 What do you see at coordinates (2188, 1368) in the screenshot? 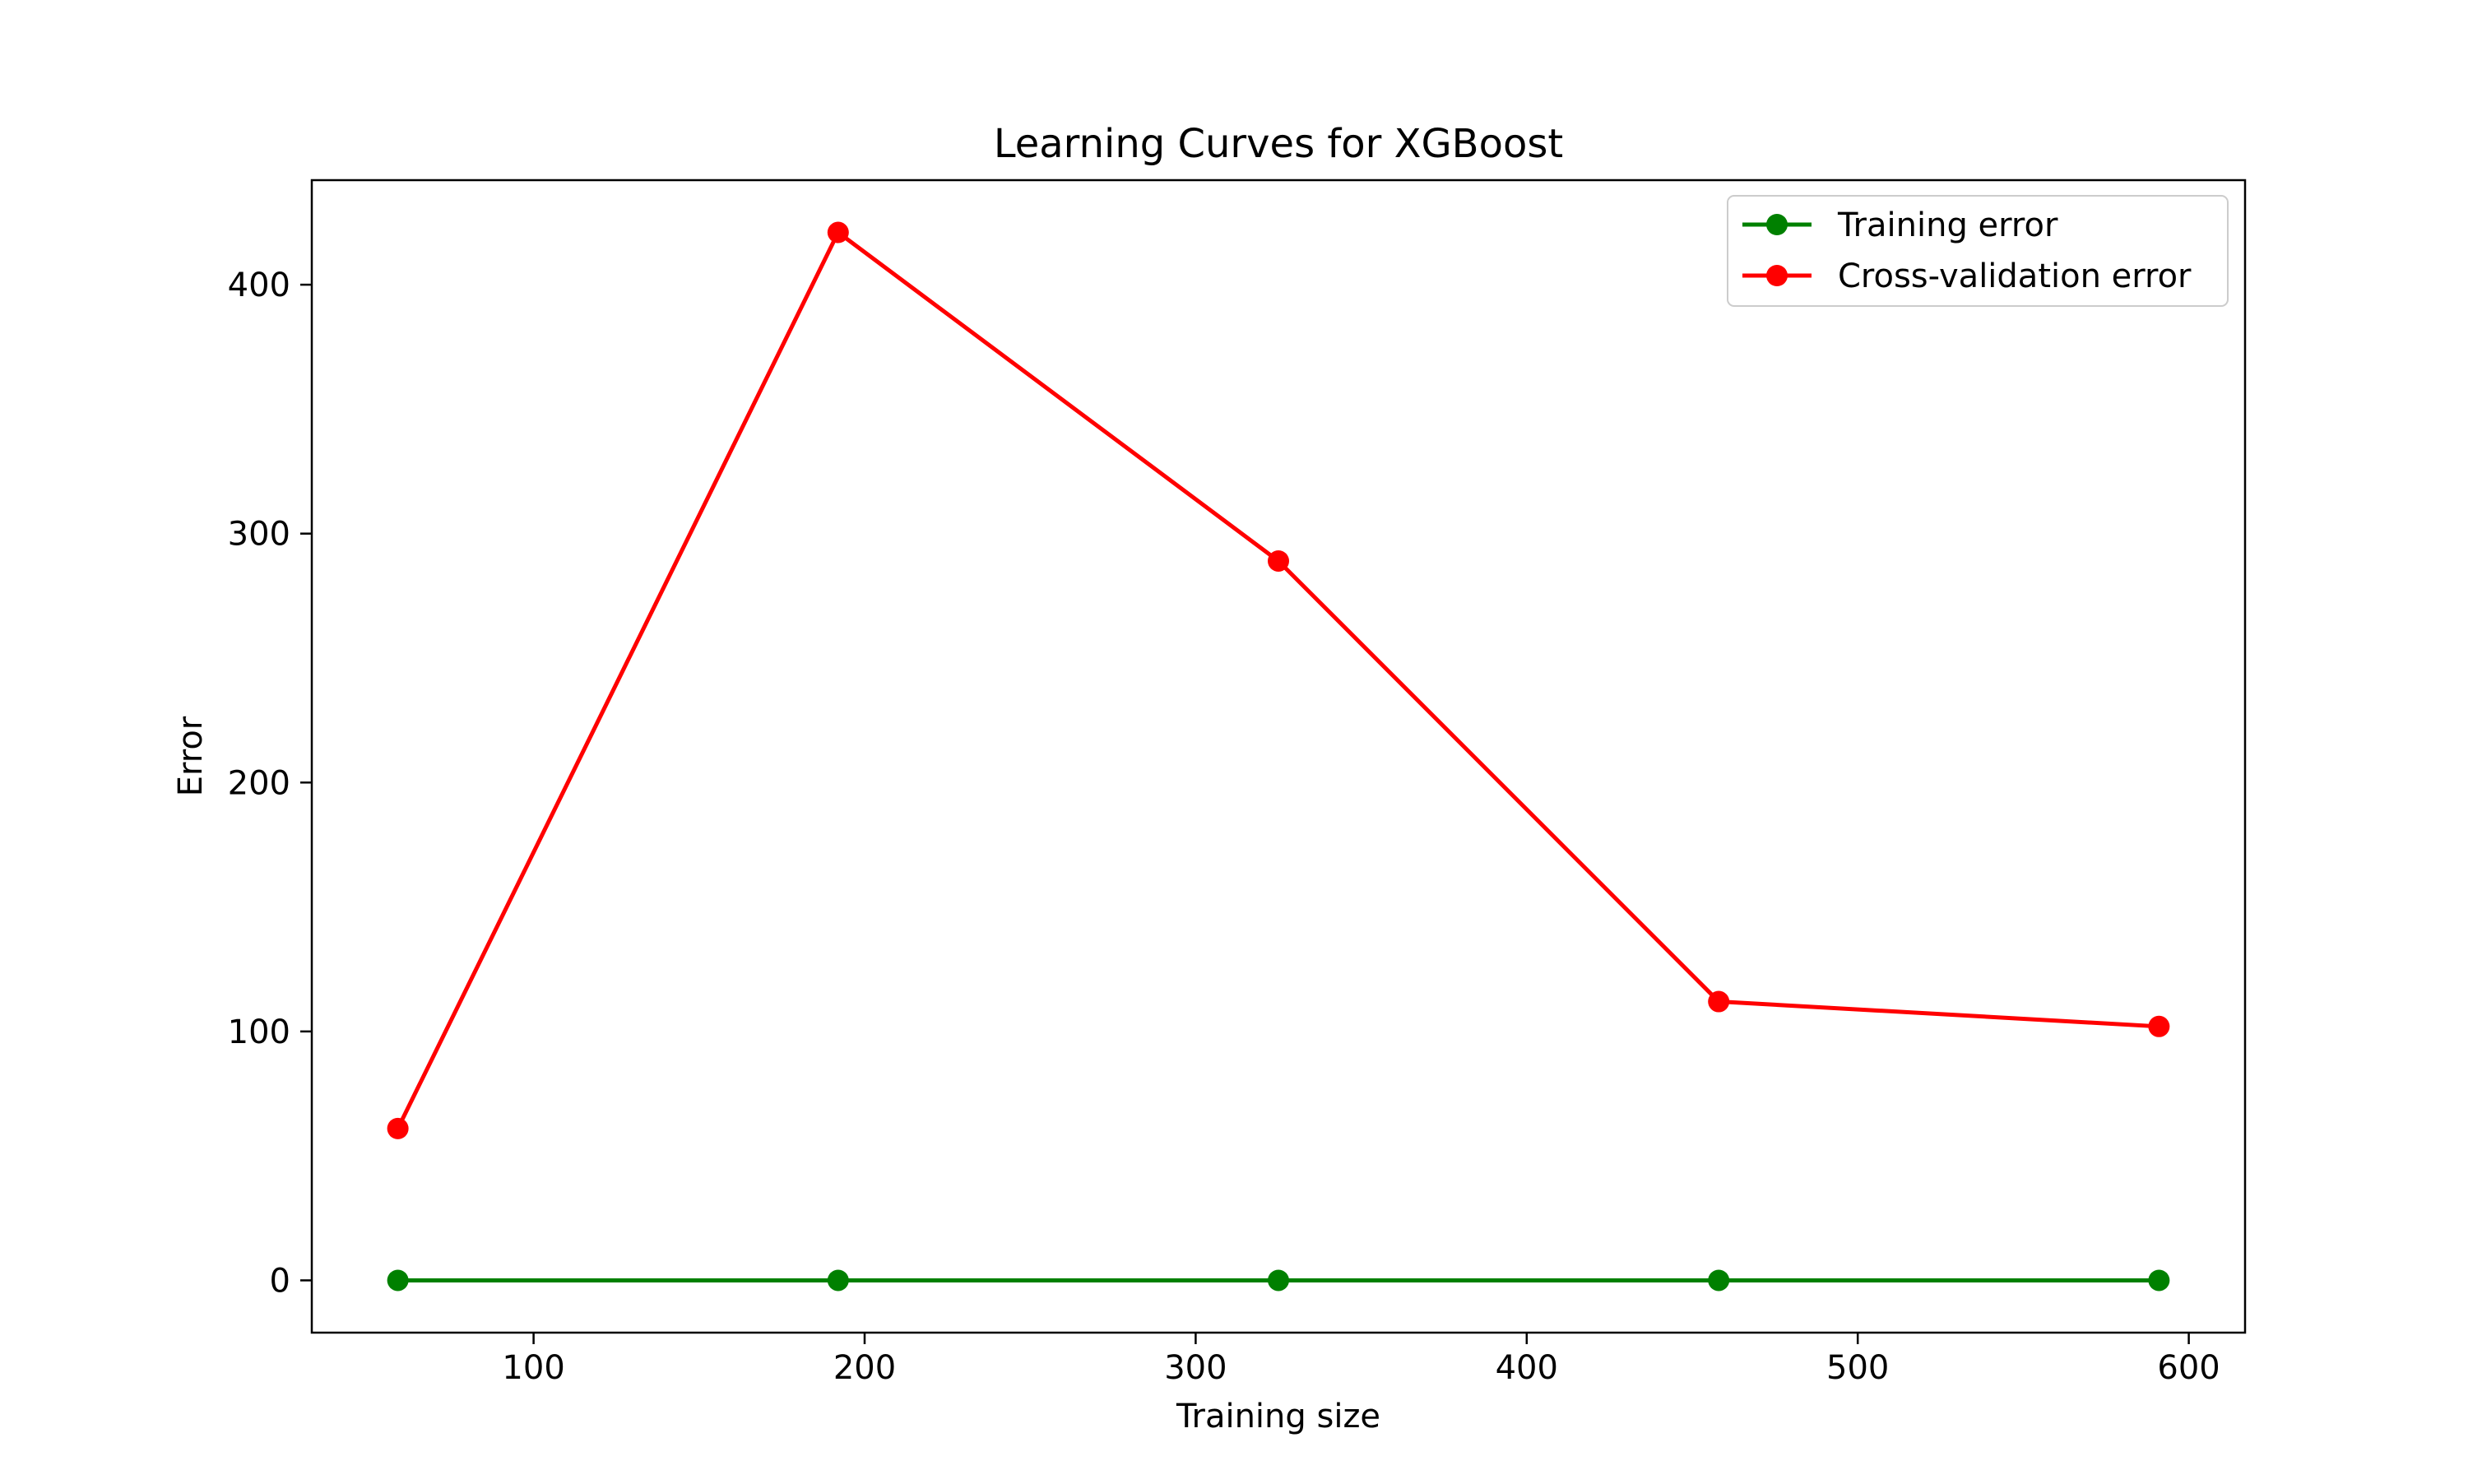
I see `x-tick-label: 600` at bounding box center [2188, 1368].